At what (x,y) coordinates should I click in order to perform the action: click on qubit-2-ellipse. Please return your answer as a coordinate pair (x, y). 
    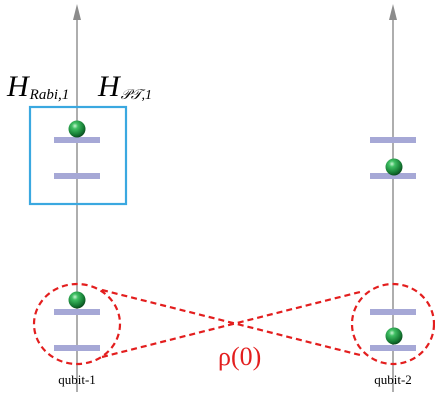
    Looking at the image, I should click on (392, 324).